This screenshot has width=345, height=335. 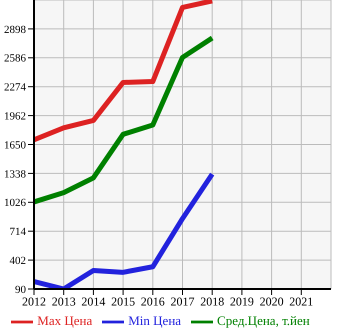 I want to click on x-tick-label: 2017, so click(x=182, y=301).